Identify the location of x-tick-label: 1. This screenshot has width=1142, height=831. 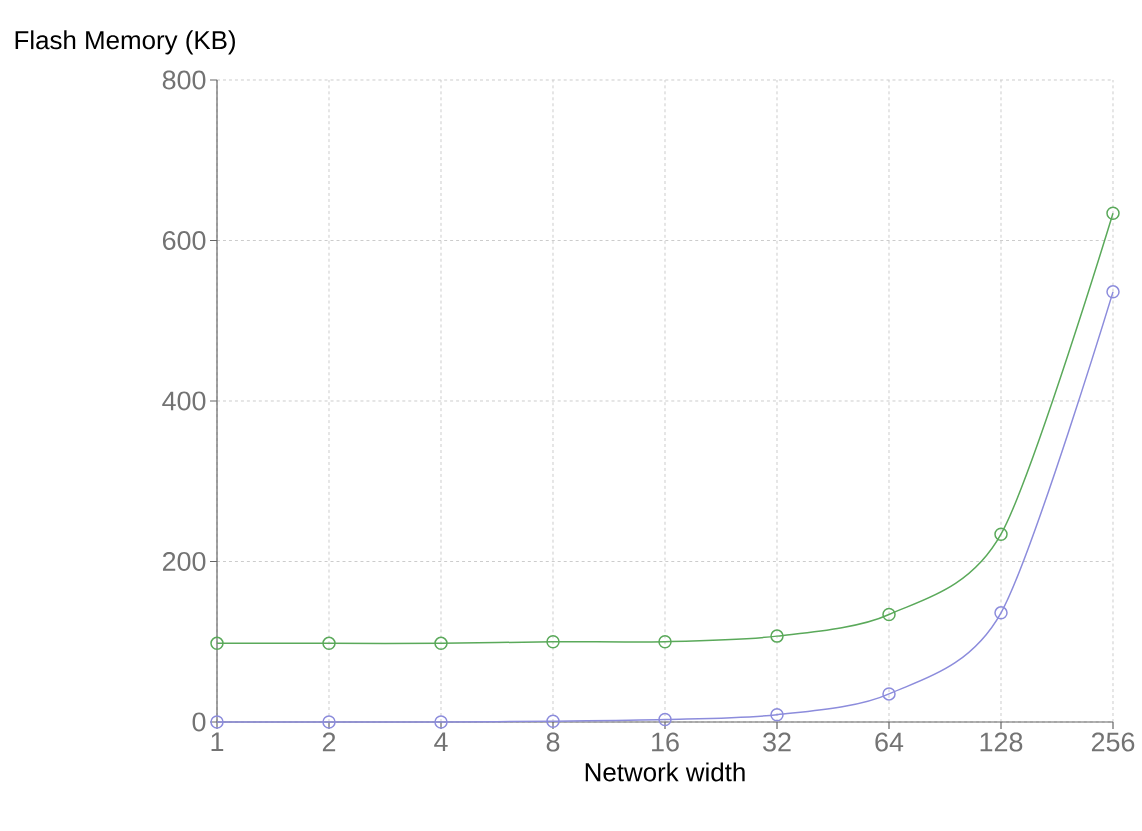
(217, 742).